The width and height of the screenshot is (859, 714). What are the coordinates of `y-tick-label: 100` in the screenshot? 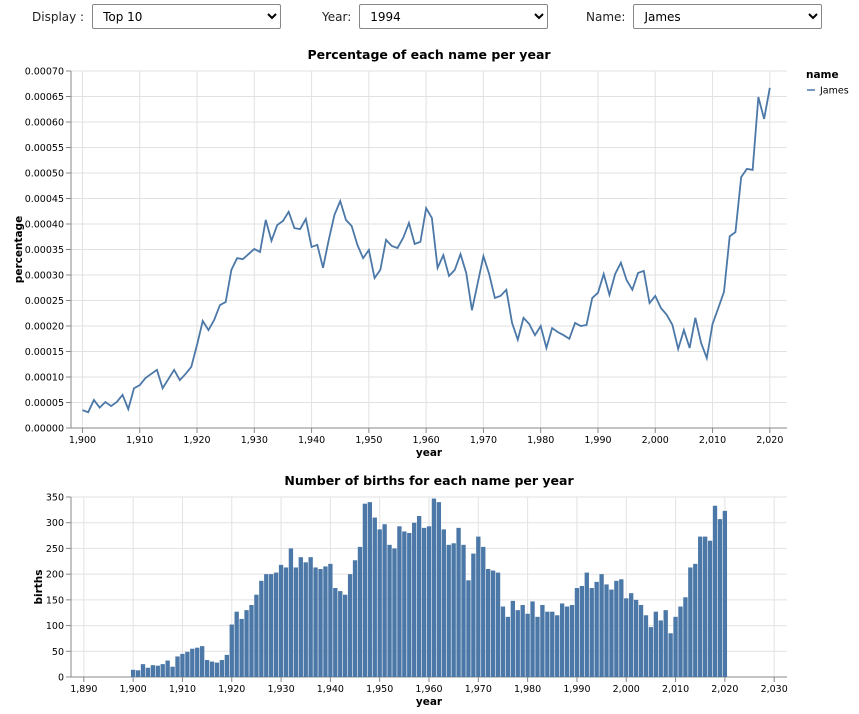 It's located at (55, 626).